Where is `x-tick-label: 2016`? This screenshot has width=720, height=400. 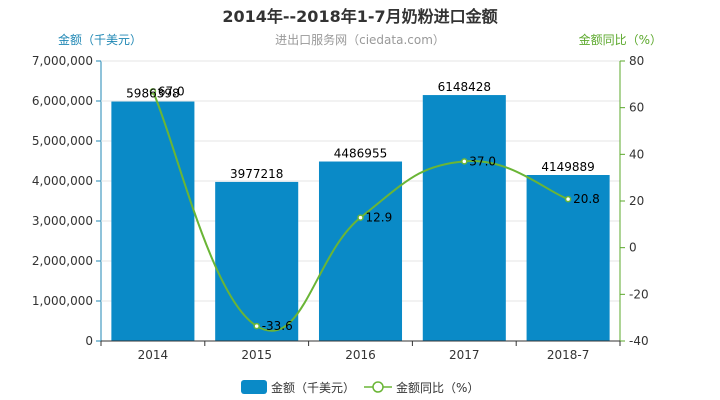 x-tick-label: 2016 is located at coordinates (360, 355).